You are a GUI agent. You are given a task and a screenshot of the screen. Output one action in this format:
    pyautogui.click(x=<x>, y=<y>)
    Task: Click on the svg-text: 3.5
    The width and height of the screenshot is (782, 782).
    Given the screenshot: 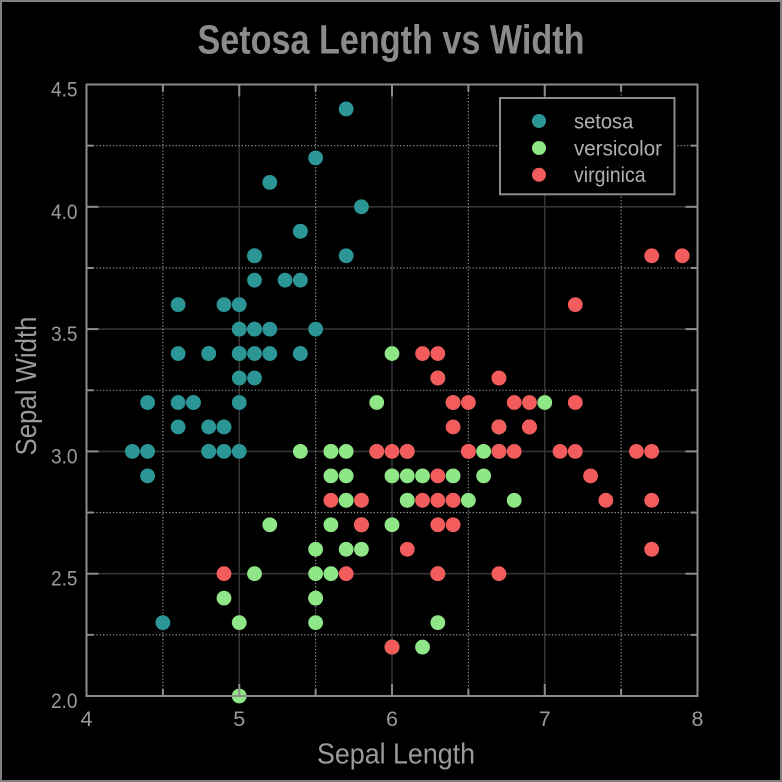 What is the action you would take?
    pyautogui.click(x=64, y=334)
    